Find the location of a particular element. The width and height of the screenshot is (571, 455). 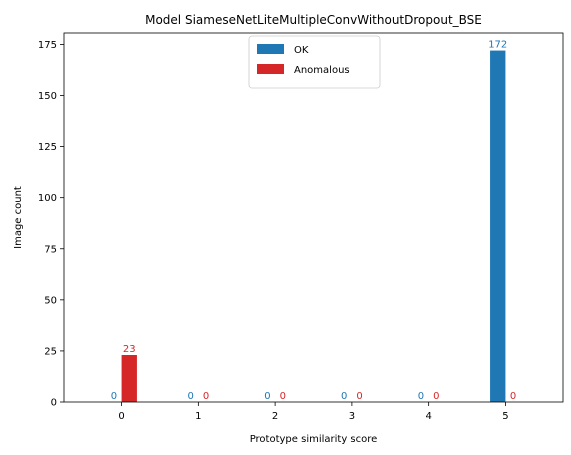

x-tick-label: 4 is located at coordinates (428, 416).